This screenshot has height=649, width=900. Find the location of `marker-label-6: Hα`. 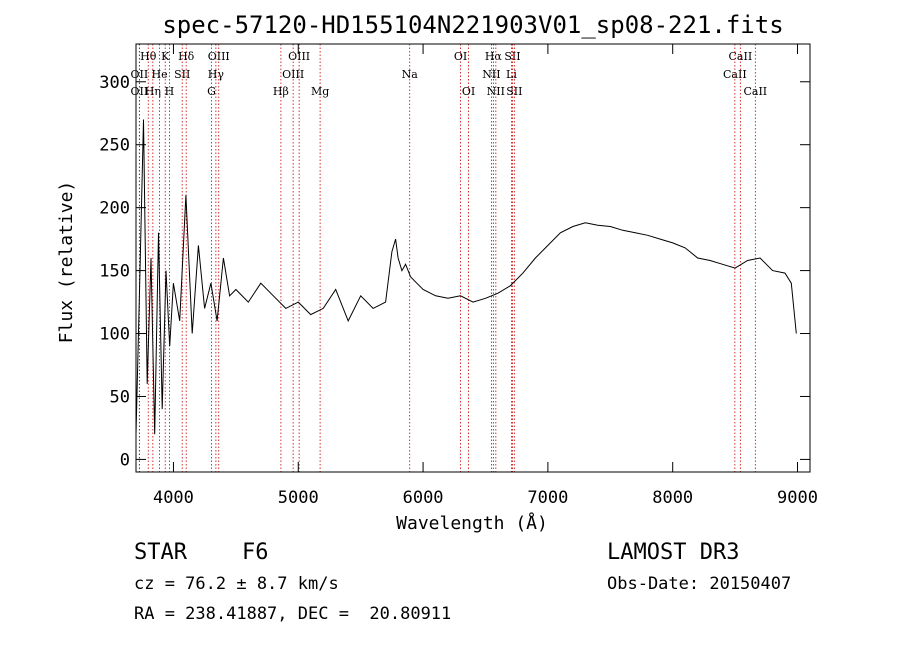

marker-label-6: Hα is located at coordinates (494, 56).